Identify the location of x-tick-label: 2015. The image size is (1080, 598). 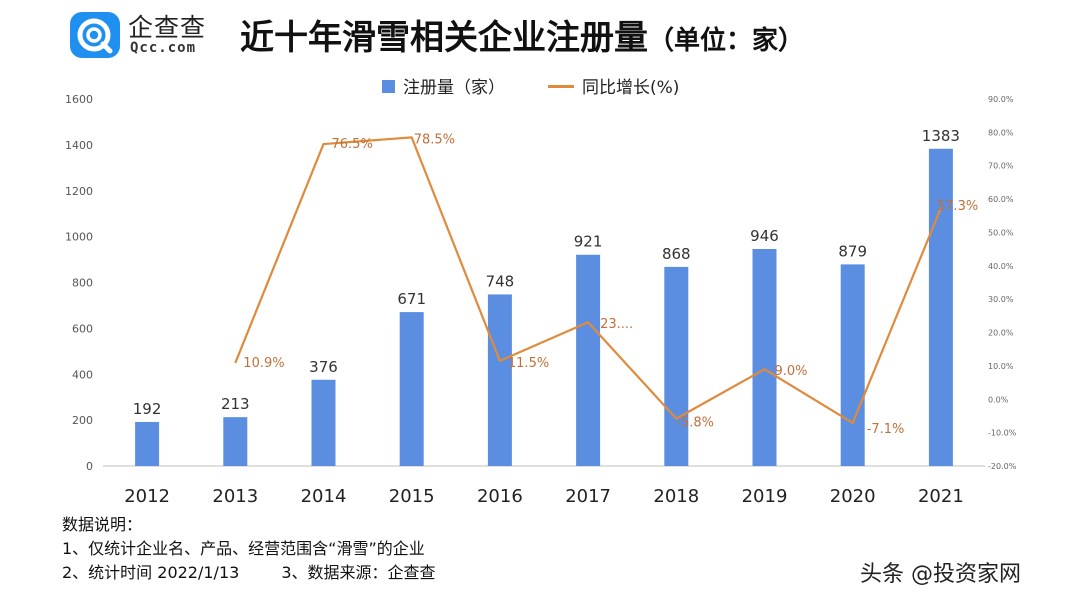
(412, 496).